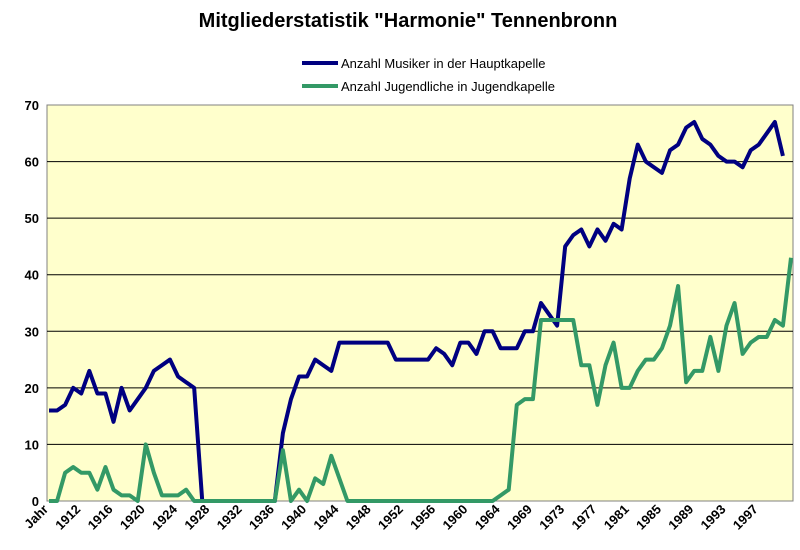  I want to click on x-tick-label: 1973, so click(551, 517).